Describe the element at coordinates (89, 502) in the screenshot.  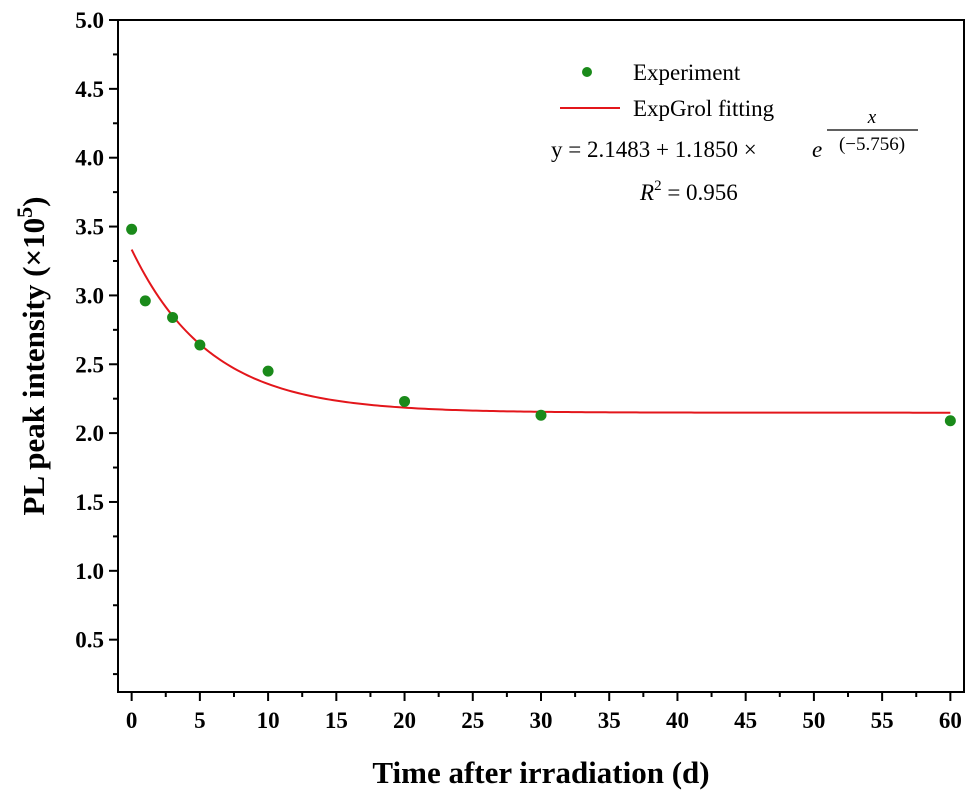
I see `y-tick-label: 1.5` at that location.